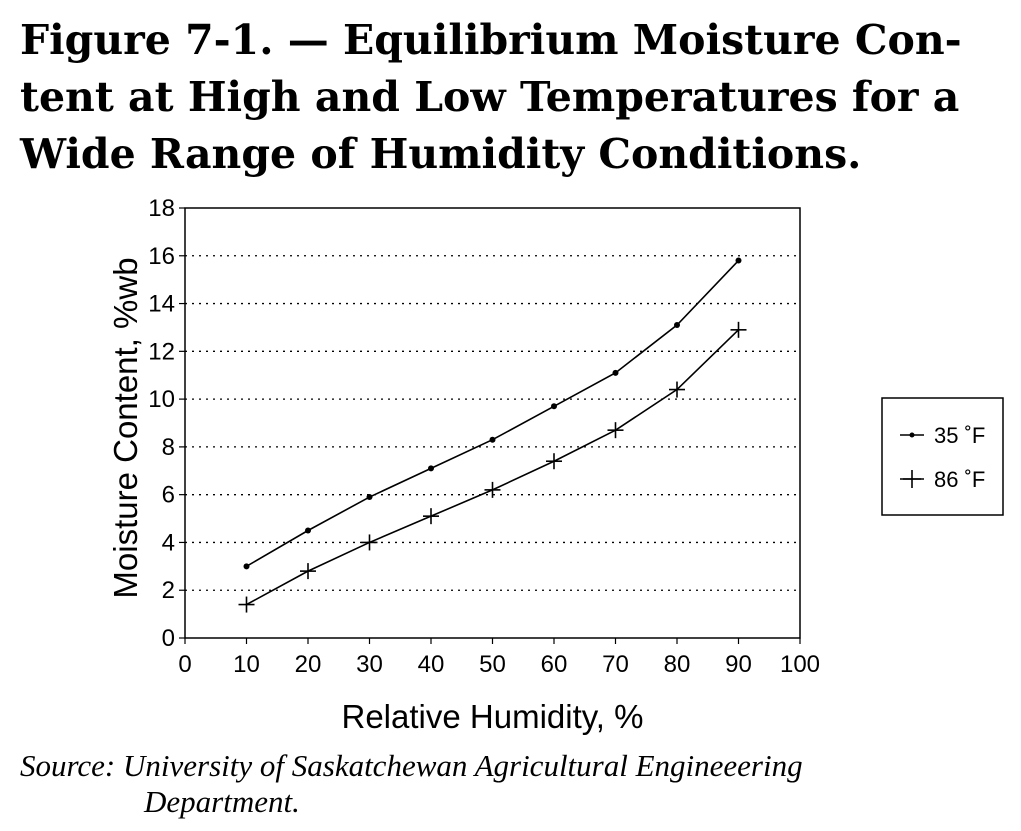 This screenshot has width=1021, height=831. I want to click on legend: 35 ˚F 86 ˚F, so click(942, 456).